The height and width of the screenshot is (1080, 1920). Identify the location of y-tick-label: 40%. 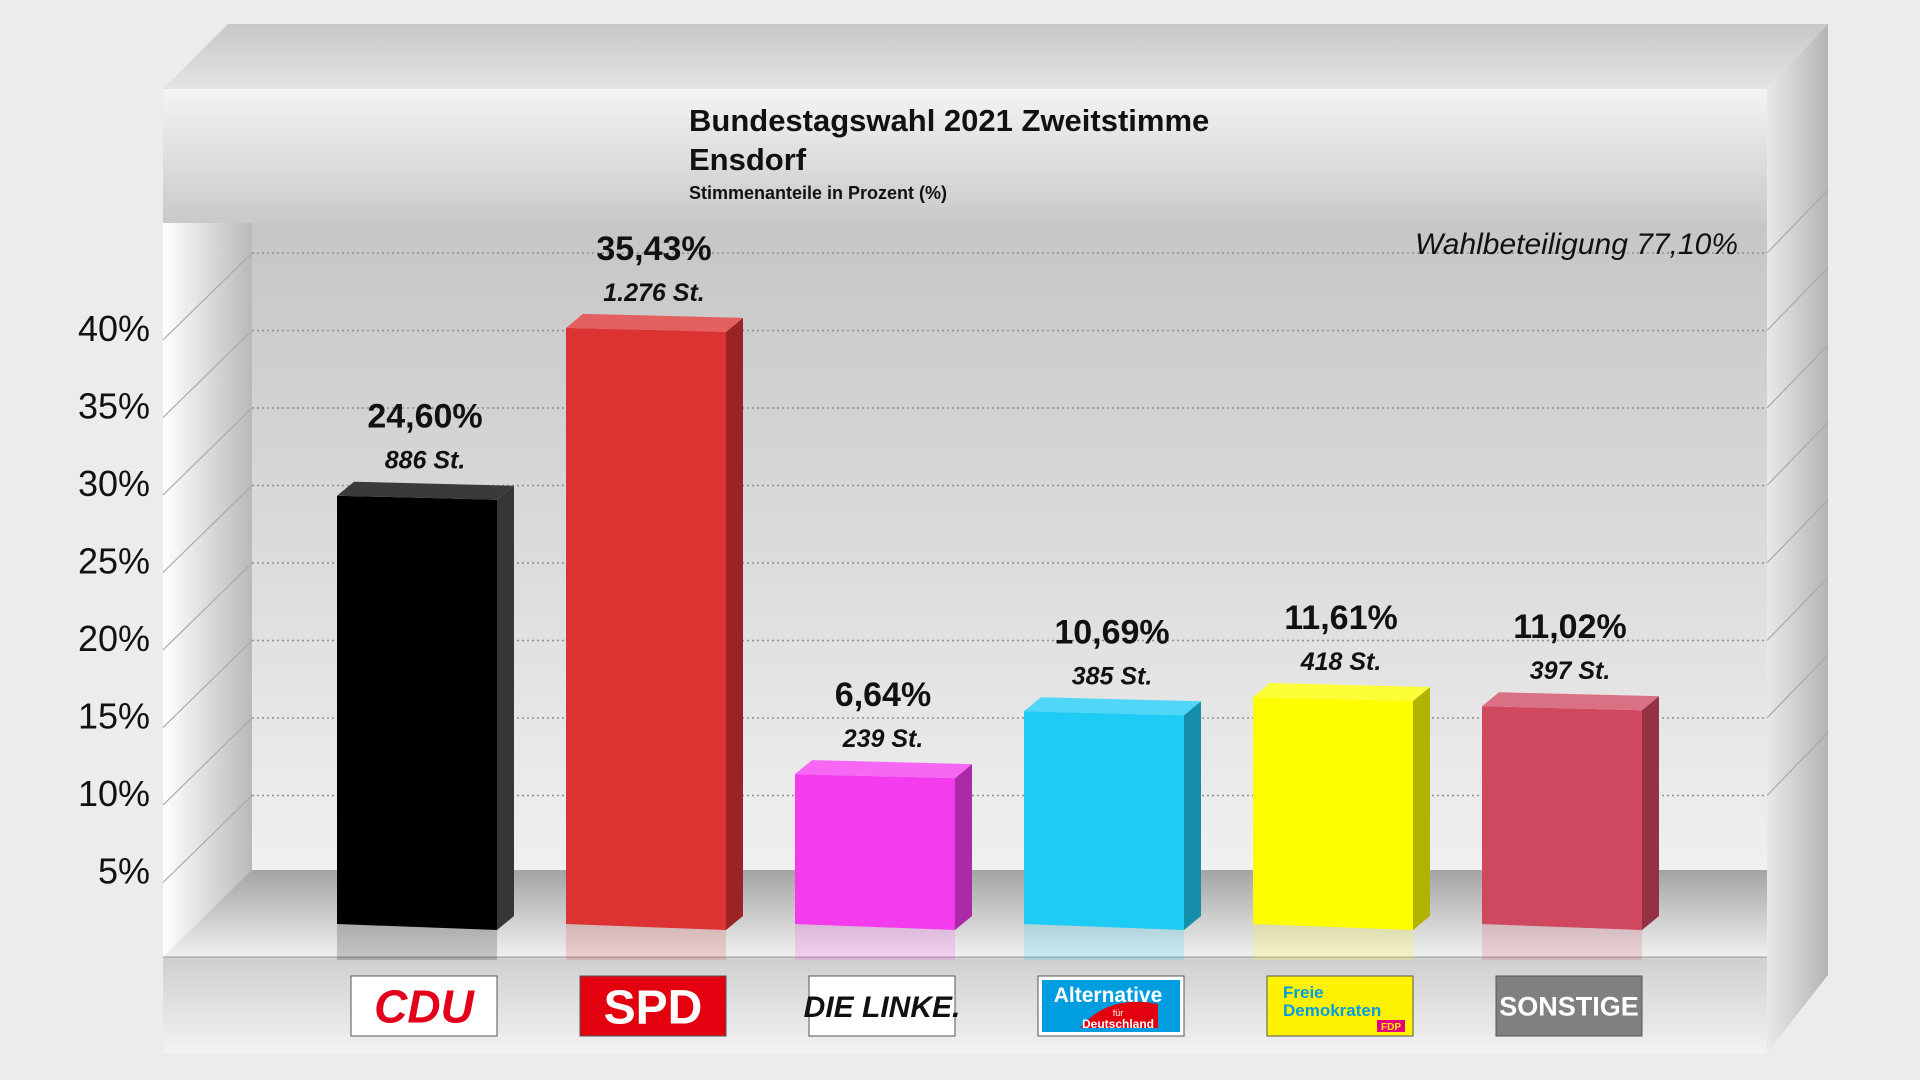
(114, 328).